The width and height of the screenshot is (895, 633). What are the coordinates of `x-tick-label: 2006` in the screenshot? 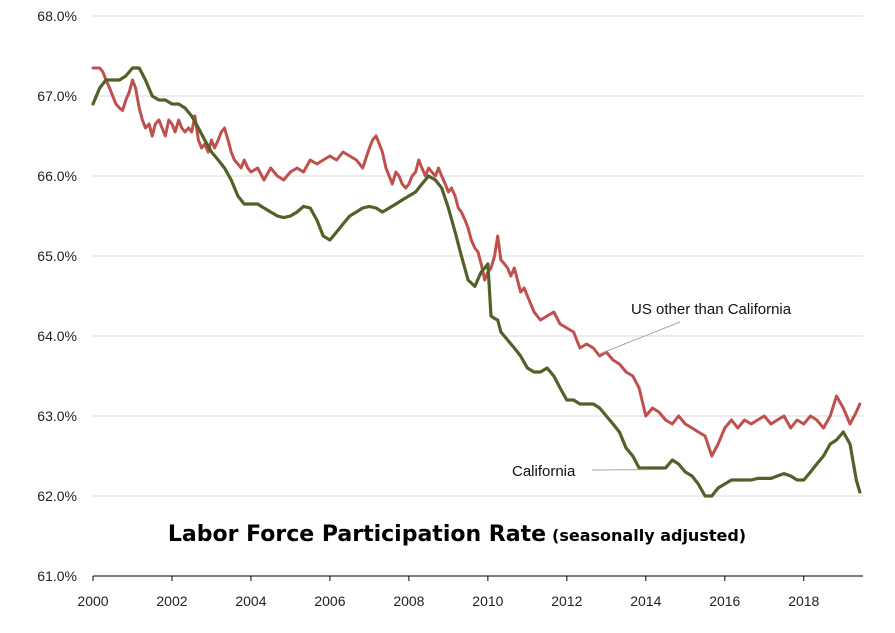 It's located at (329, 601).